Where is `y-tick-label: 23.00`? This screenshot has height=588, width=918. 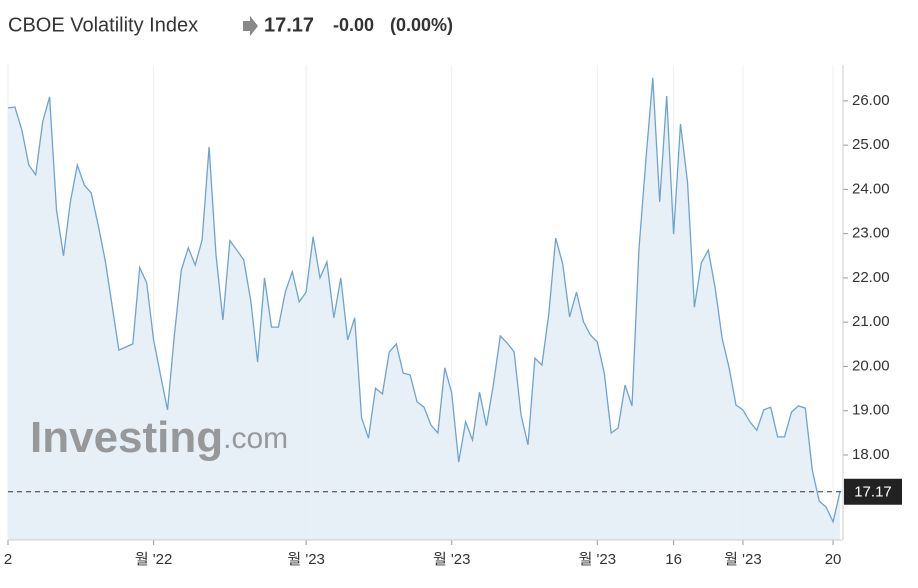 y-tick-label: 23.00 is located at coordinates (871, 233).